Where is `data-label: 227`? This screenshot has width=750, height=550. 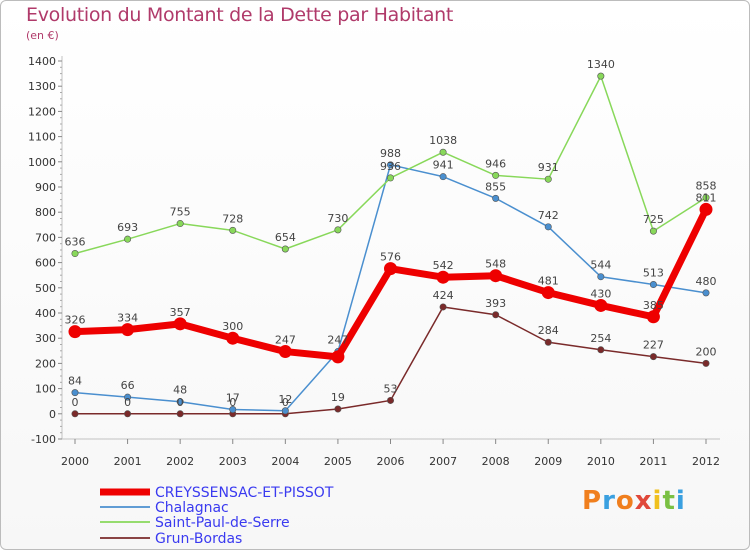 data-label: 227 is located at coordinates (653, 345).